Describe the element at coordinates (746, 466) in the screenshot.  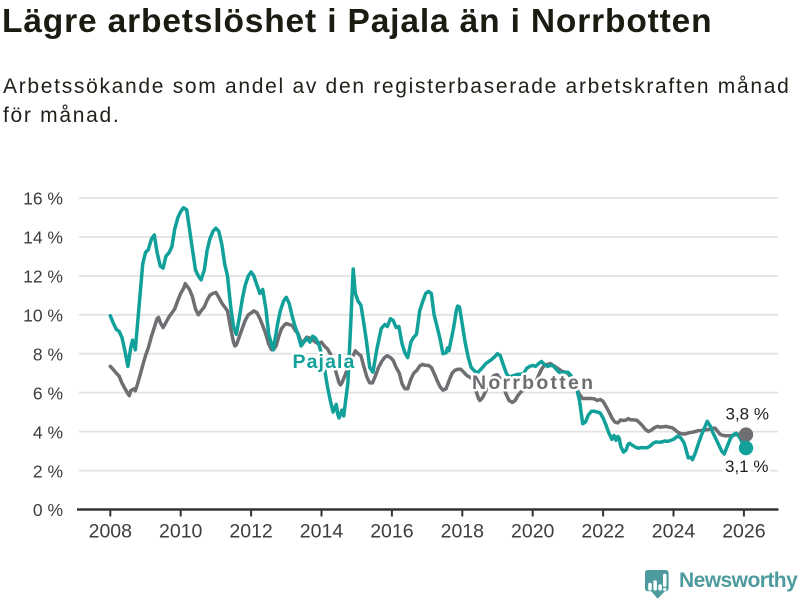
I see `svg-text: 3,1 %` at that location.